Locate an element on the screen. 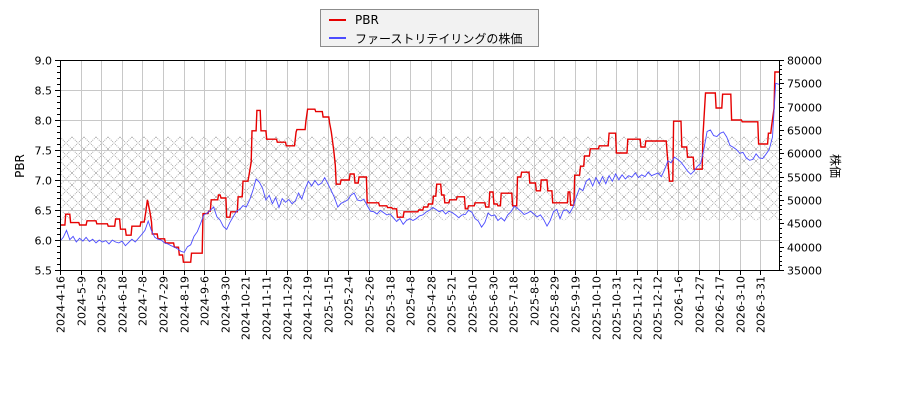  x-tick-label: 2025-2-4 is located at coordinates (349, 301).